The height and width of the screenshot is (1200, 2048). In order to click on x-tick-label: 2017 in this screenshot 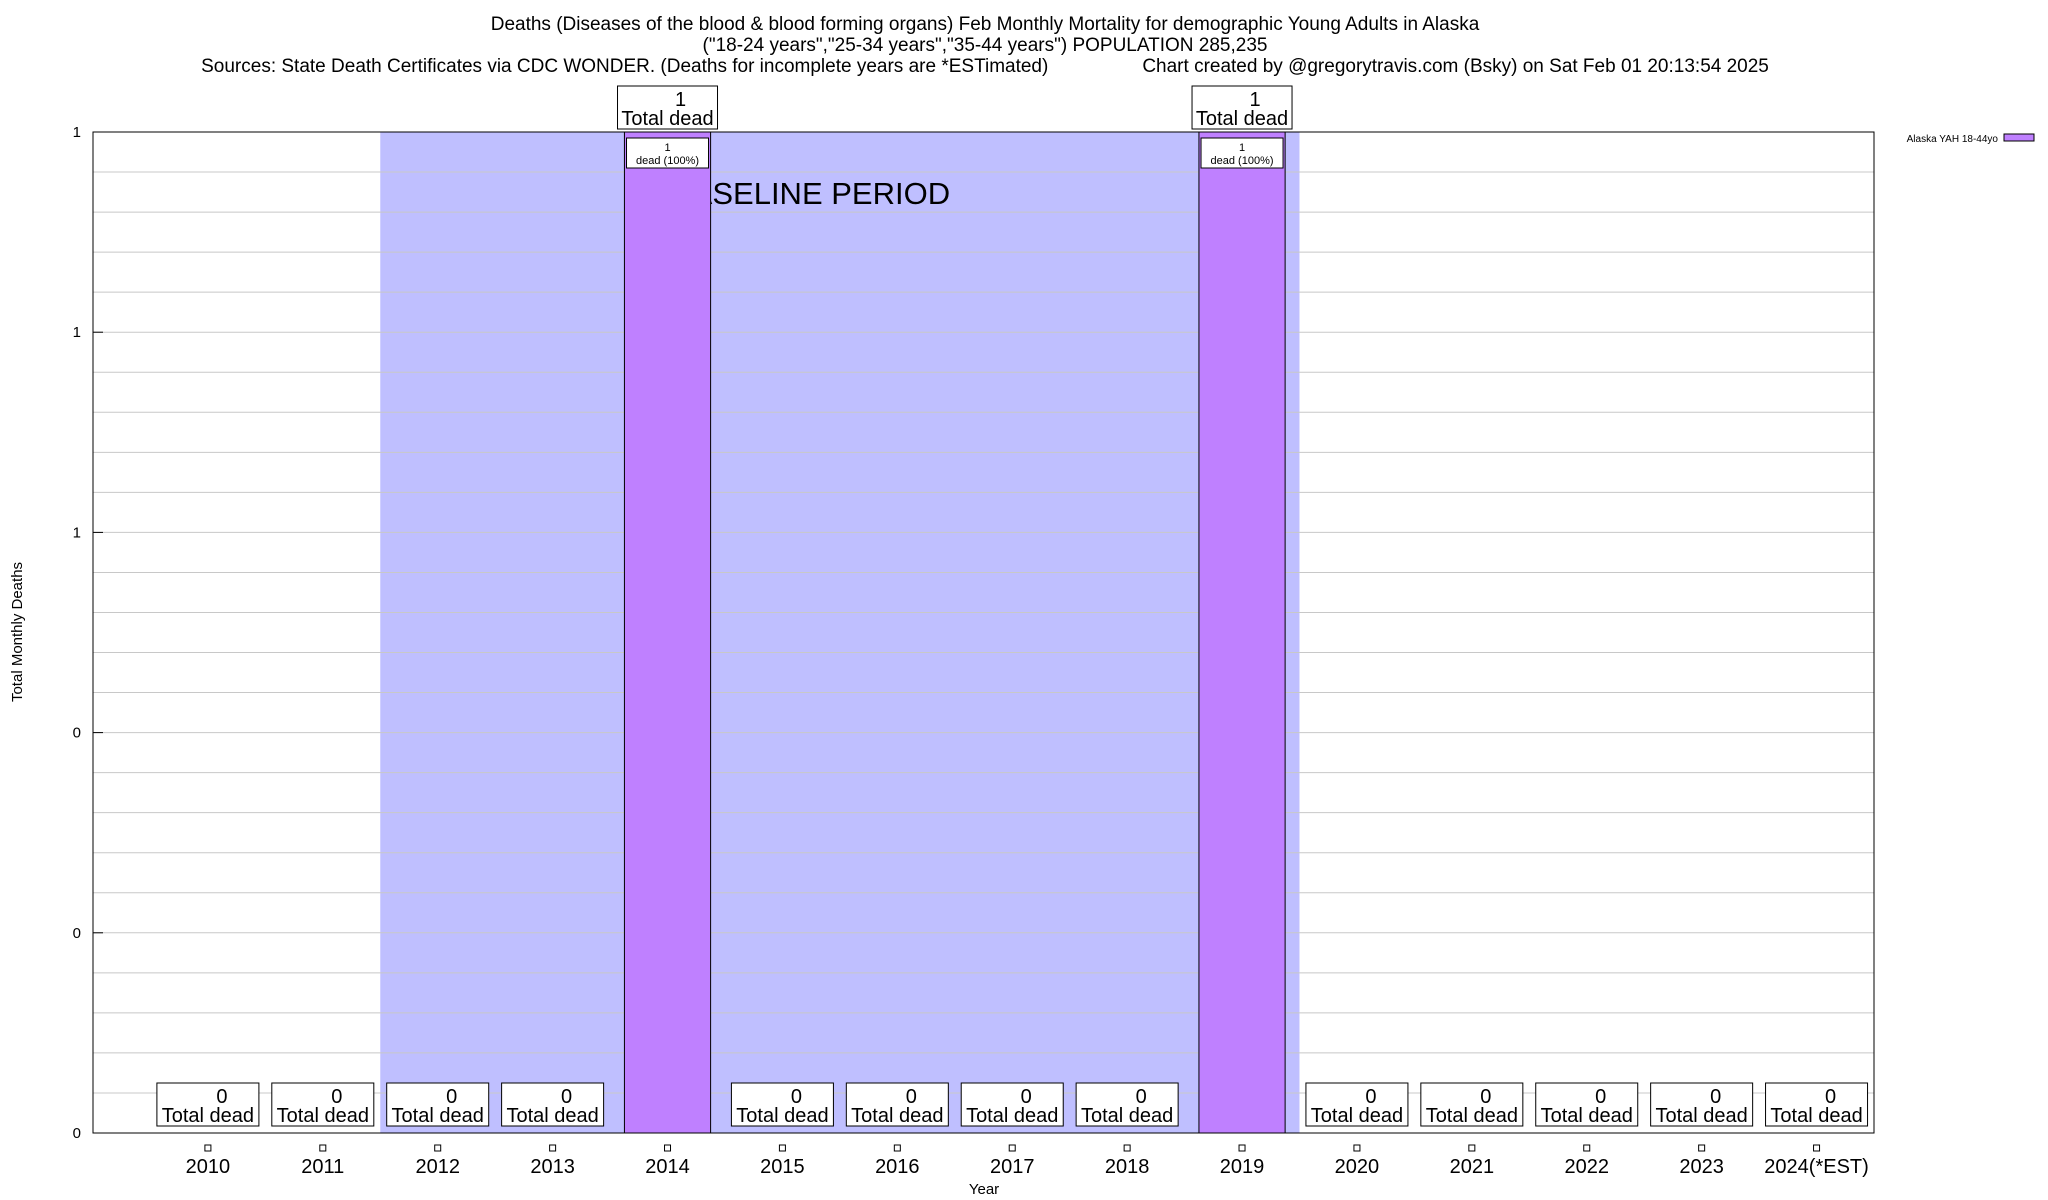, I will do `click(1012, 1167)`.